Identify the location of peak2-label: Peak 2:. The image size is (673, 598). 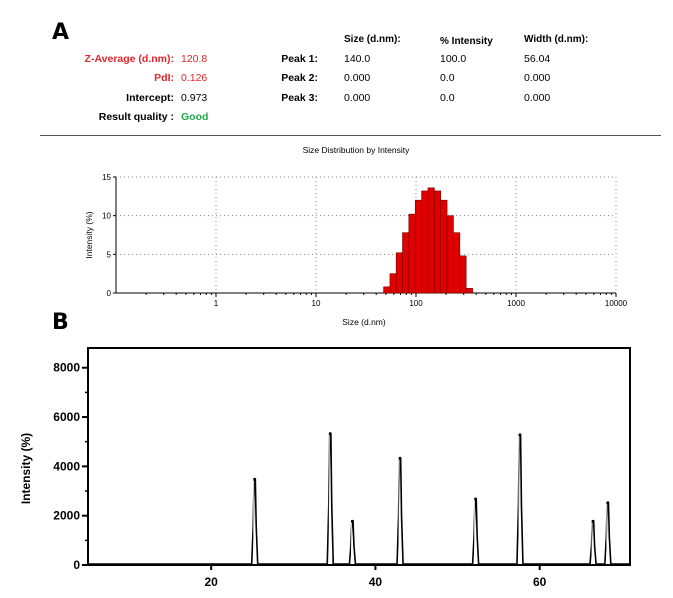
(299, 78).